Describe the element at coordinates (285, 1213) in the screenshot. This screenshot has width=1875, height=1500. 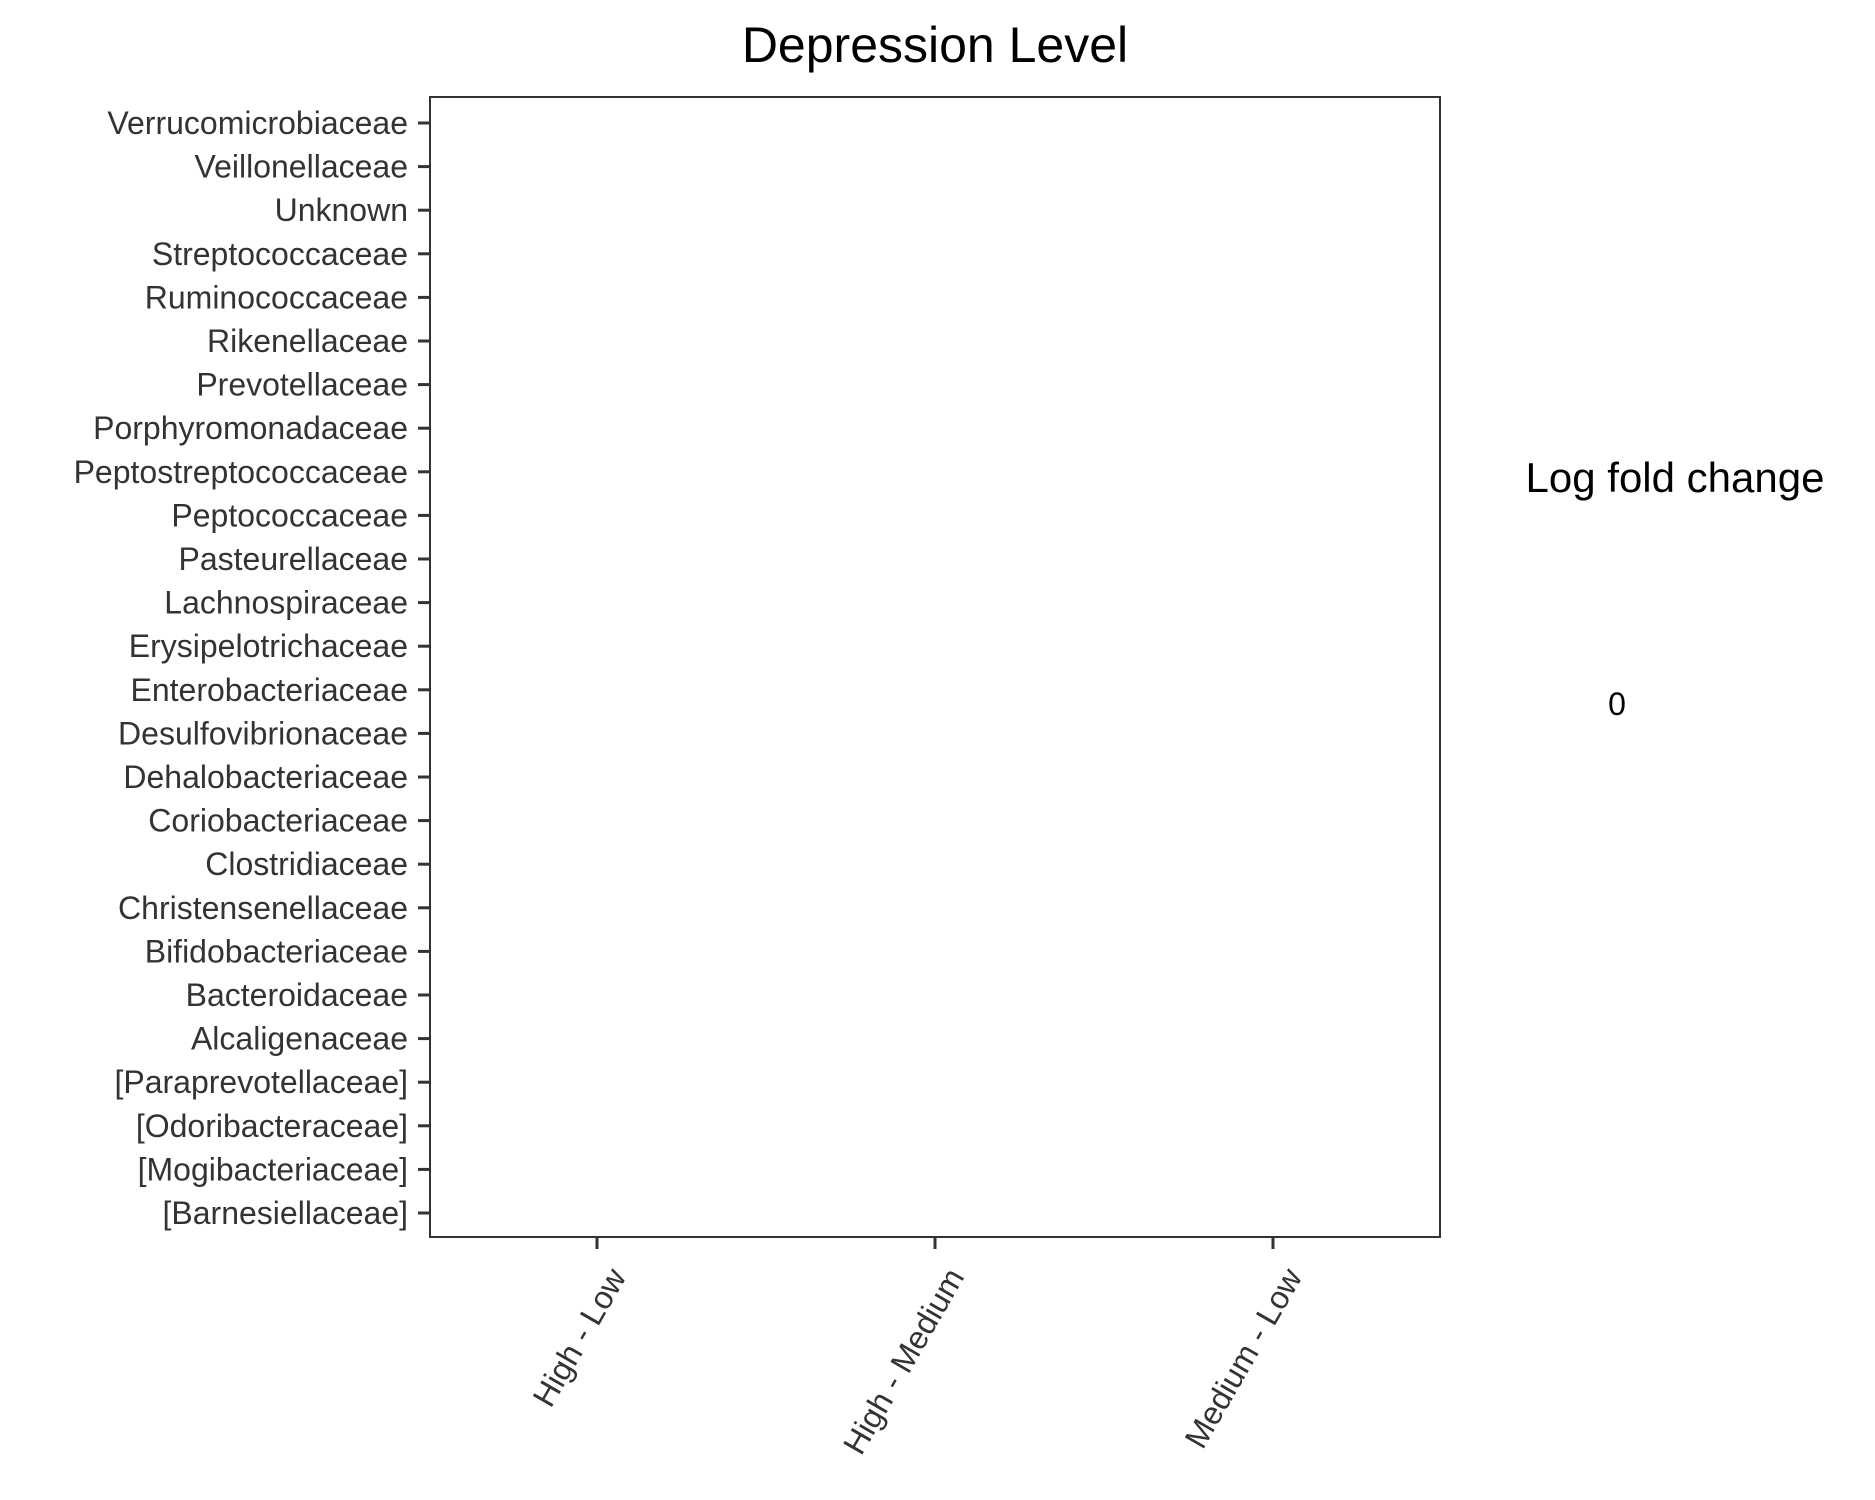
I see `y-tick-label: [Barnesiellaceae]` at that location.